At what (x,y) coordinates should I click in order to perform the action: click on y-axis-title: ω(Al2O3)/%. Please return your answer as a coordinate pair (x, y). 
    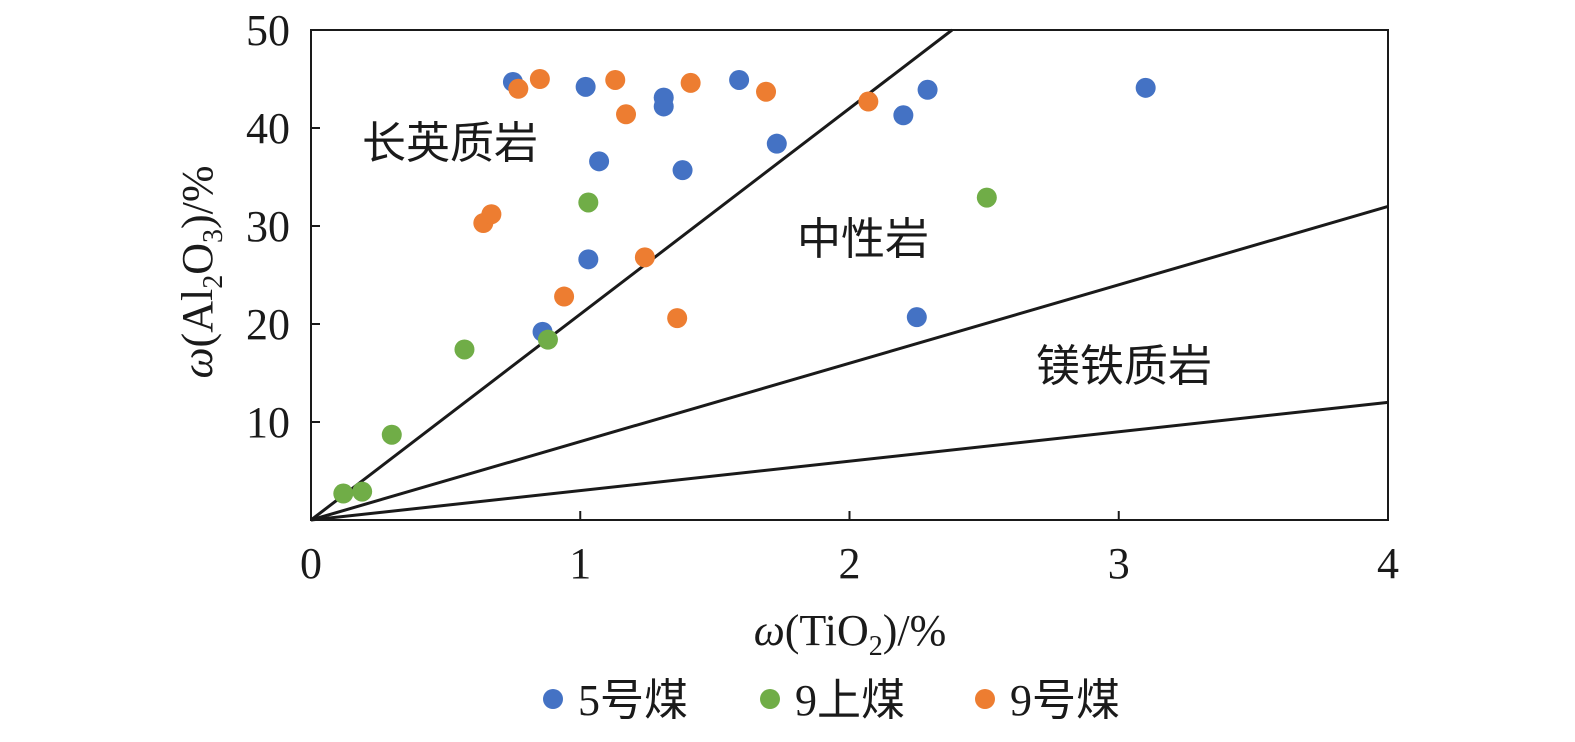
    Looking at the image, I should click on (201, 271).